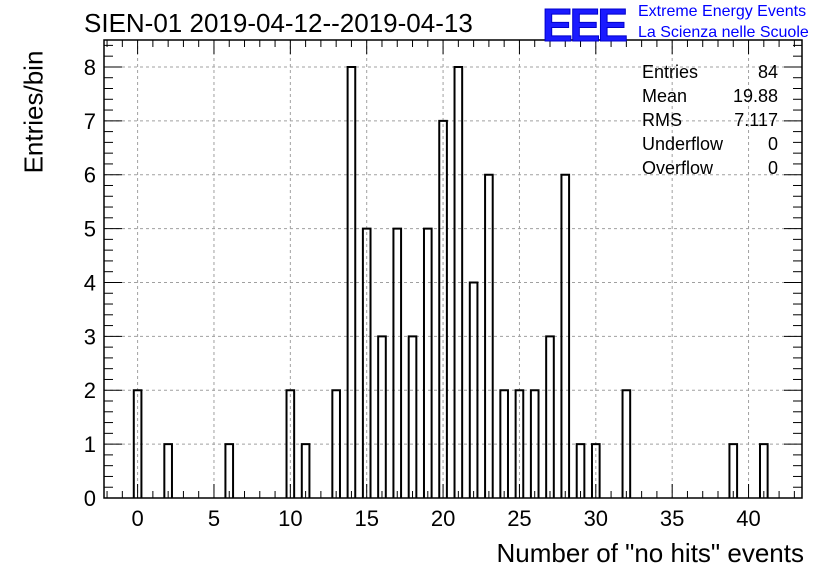 The width and height of the screenshot is (836, 572). Describe the element at coordinates (672, 518) in the screenshot. I see `x-tick-label: 35` at that location.